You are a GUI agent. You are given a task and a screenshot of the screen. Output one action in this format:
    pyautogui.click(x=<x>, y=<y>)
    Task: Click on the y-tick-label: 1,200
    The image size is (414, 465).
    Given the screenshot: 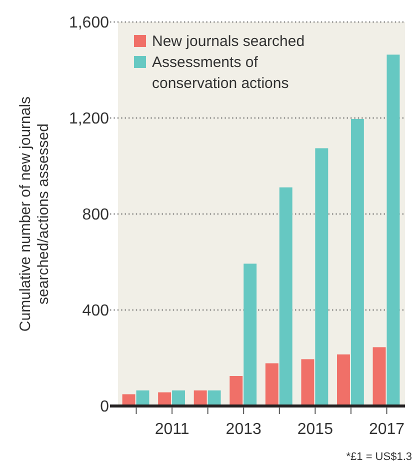 What is the action you would take?
    pyautogui.click(x=89, y=119)
    